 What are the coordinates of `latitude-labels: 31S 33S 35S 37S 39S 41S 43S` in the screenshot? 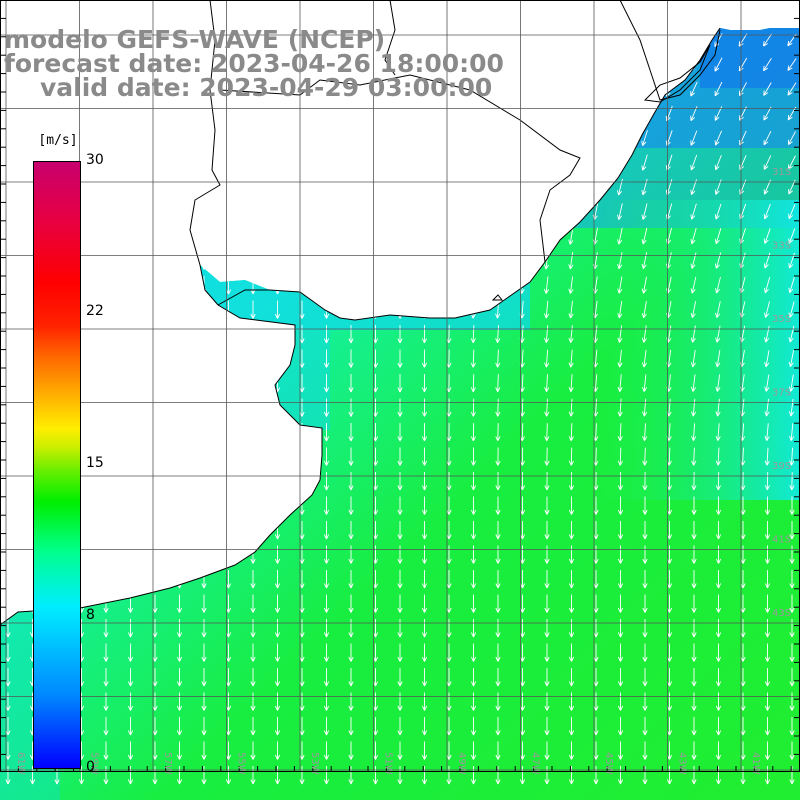 It's located at (781, 393).